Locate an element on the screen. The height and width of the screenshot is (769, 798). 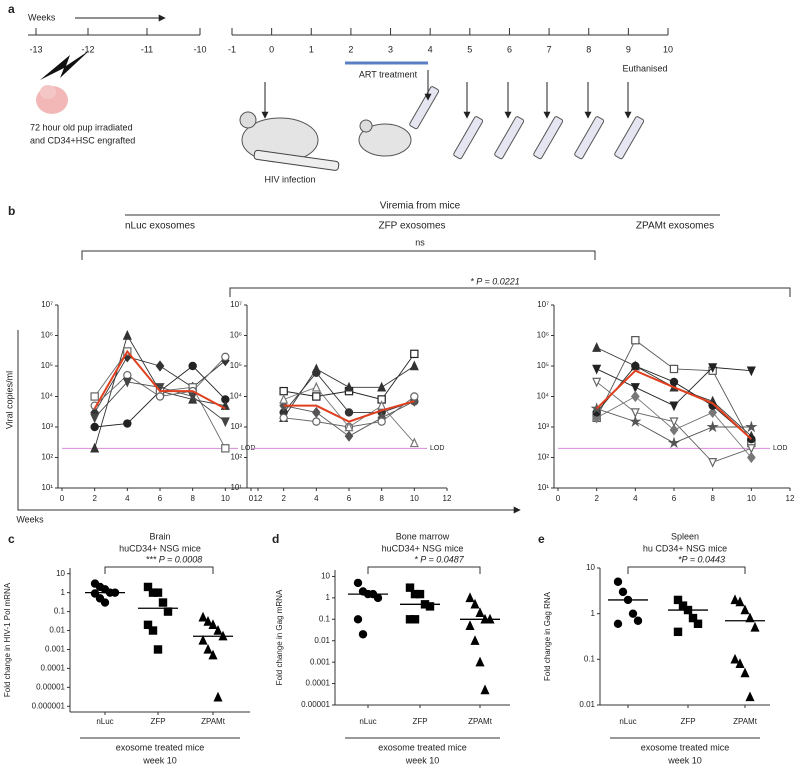
y-tick-label: 0.000001 is located at coordinates (49, 705).